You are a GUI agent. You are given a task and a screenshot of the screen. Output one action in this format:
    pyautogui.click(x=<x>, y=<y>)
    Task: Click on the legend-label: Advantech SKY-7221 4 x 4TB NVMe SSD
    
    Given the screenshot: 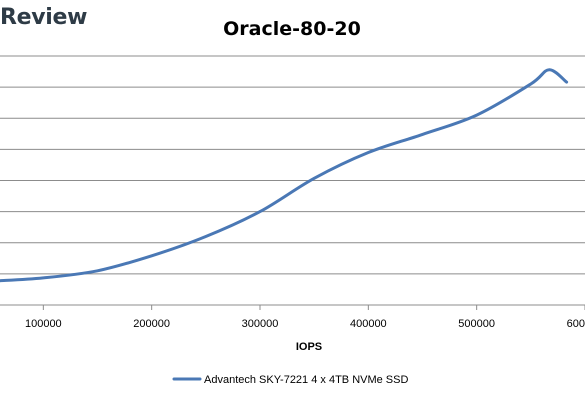 What is the action you would take?
    pyautogui.click(x=306, y=380)
    